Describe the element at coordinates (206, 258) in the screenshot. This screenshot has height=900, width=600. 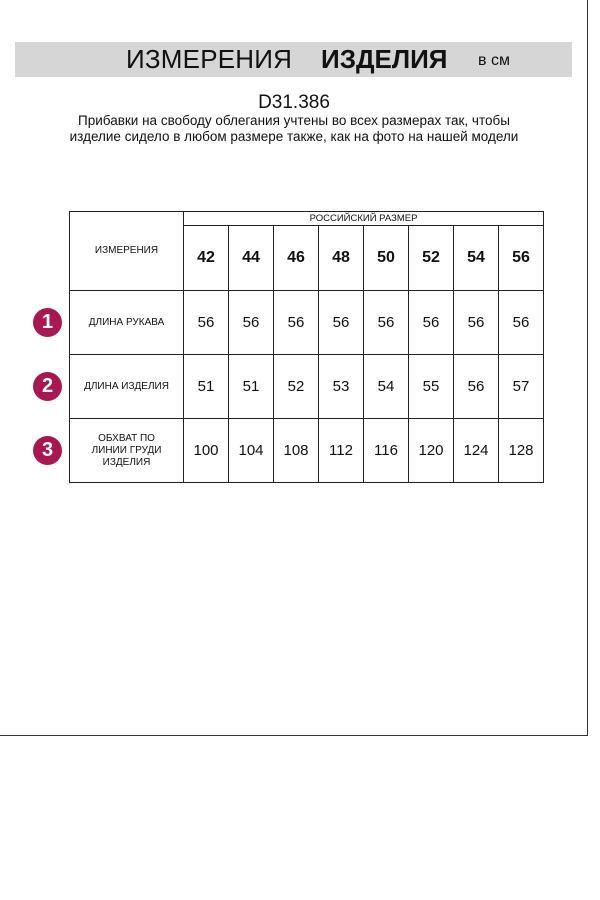
I see `size-header: 42` at that location.